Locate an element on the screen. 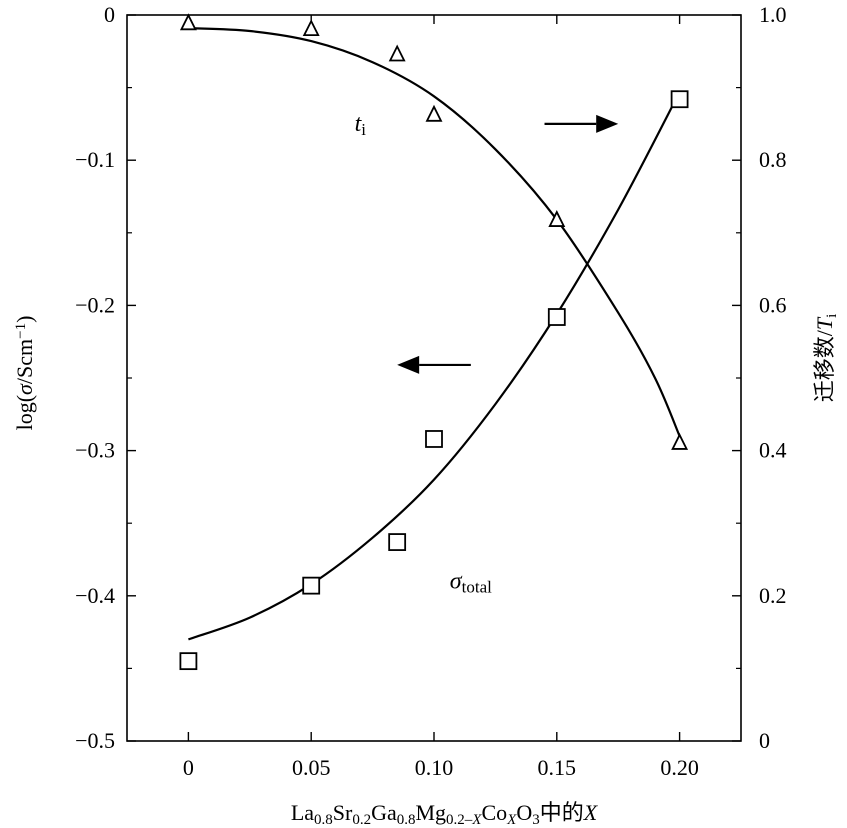 This screenshot has height=828, width=847. ti-annotation: ti is located at coordinates (361, 125).